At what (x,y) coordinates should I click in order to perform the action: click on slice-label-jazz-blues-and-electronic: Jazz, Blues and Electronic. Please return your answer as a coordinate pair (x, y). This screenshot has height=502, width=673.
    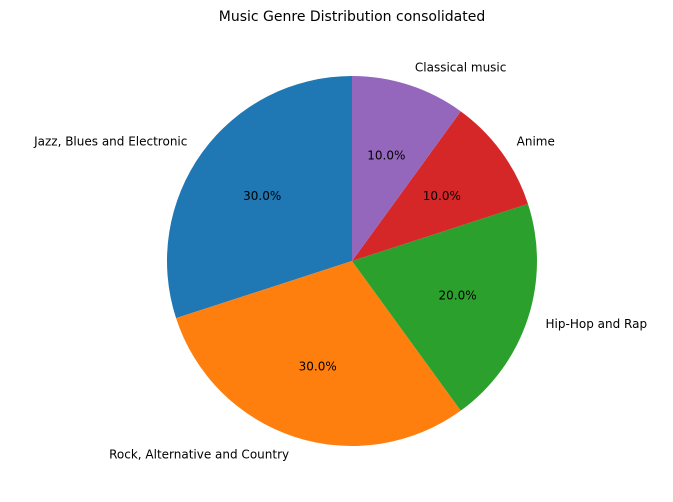
    Looking at the image, I should click on (110, 141).